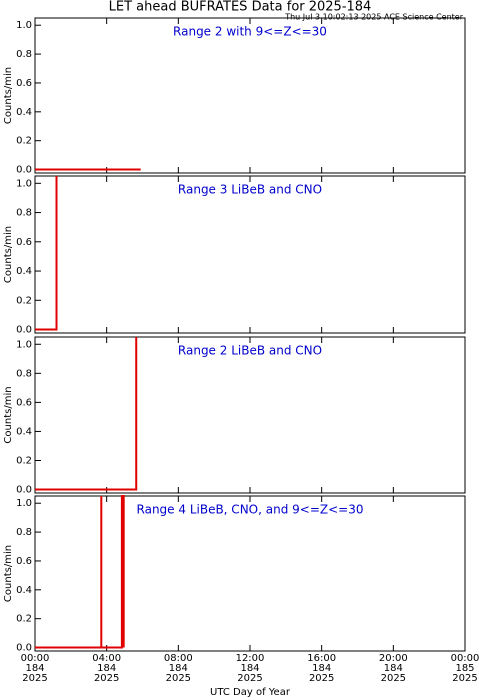  I want to click on annotation: Range 2 LiBeB and CNO, so click(250, 351).